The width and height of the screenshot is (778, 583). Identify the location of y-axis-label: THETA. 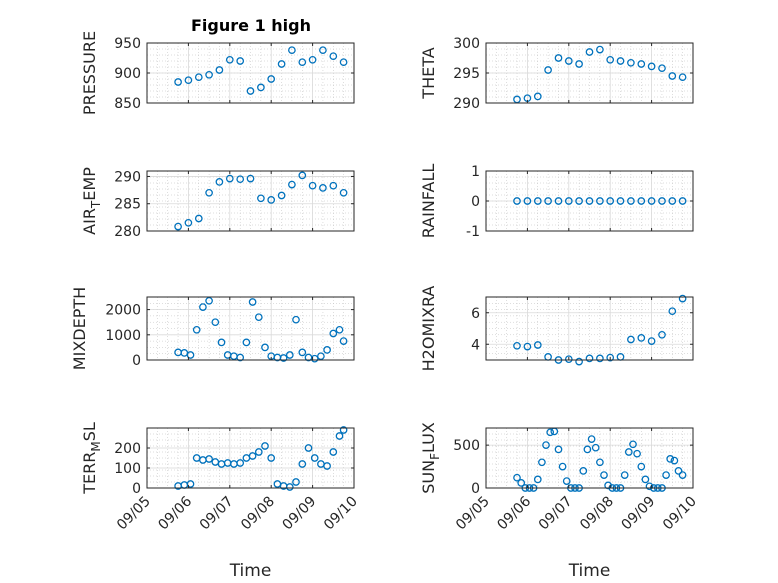
(428, 73).